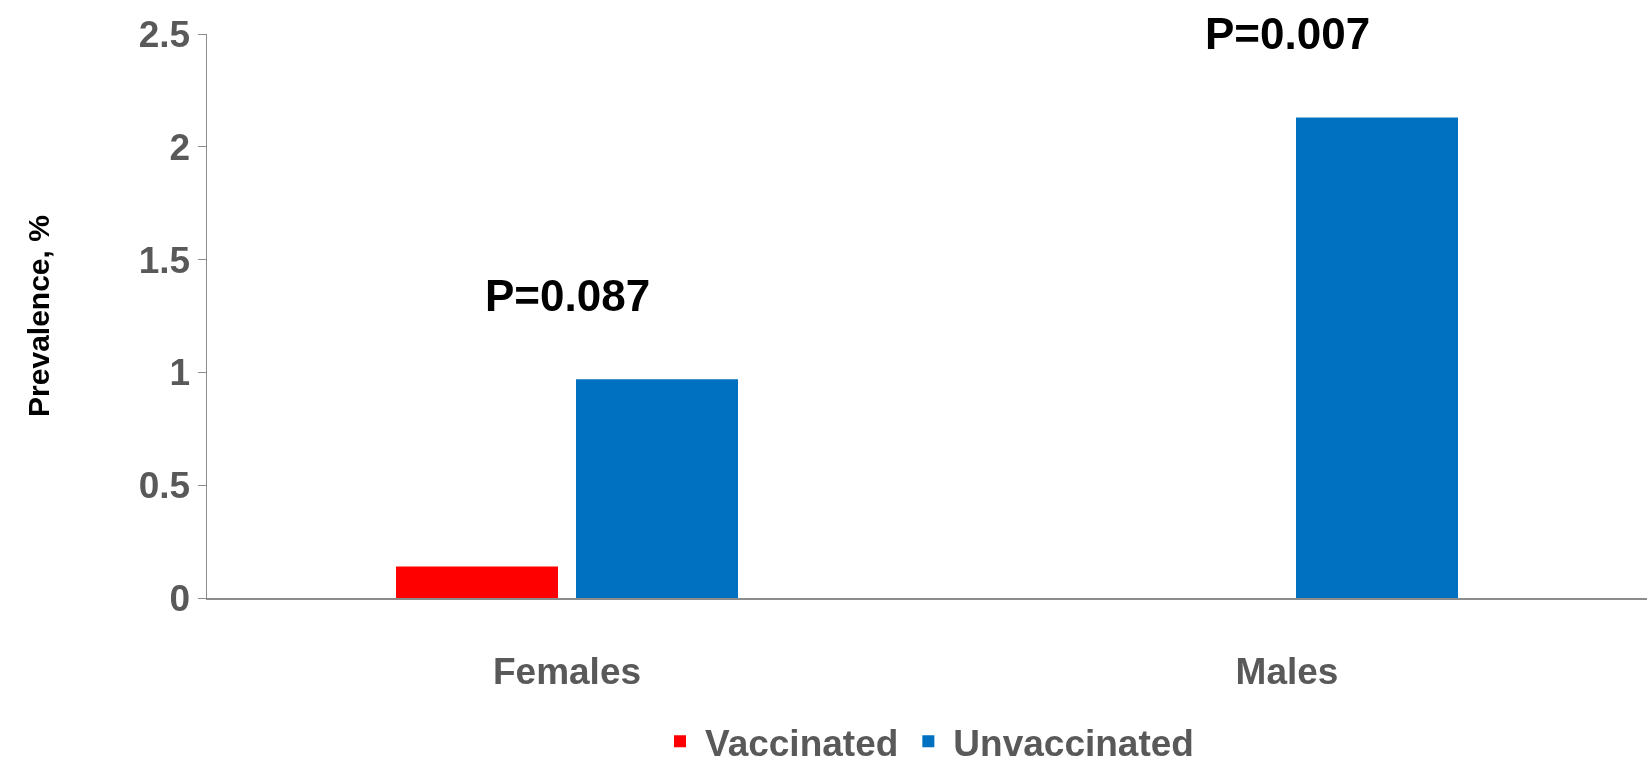 Image resolution: width=1649 pixels, height=775 pixels. Describe the element at coordinates (180, 147) in the screenshot. I see `y-tick-label: 2` at that location.